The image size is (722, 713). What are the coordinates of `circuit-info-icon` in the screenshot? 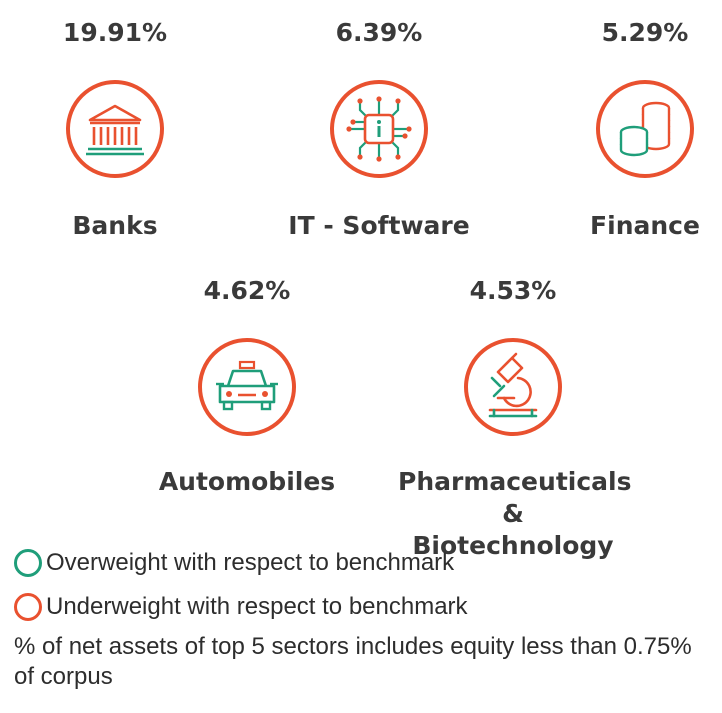 It's located at (379, 129).